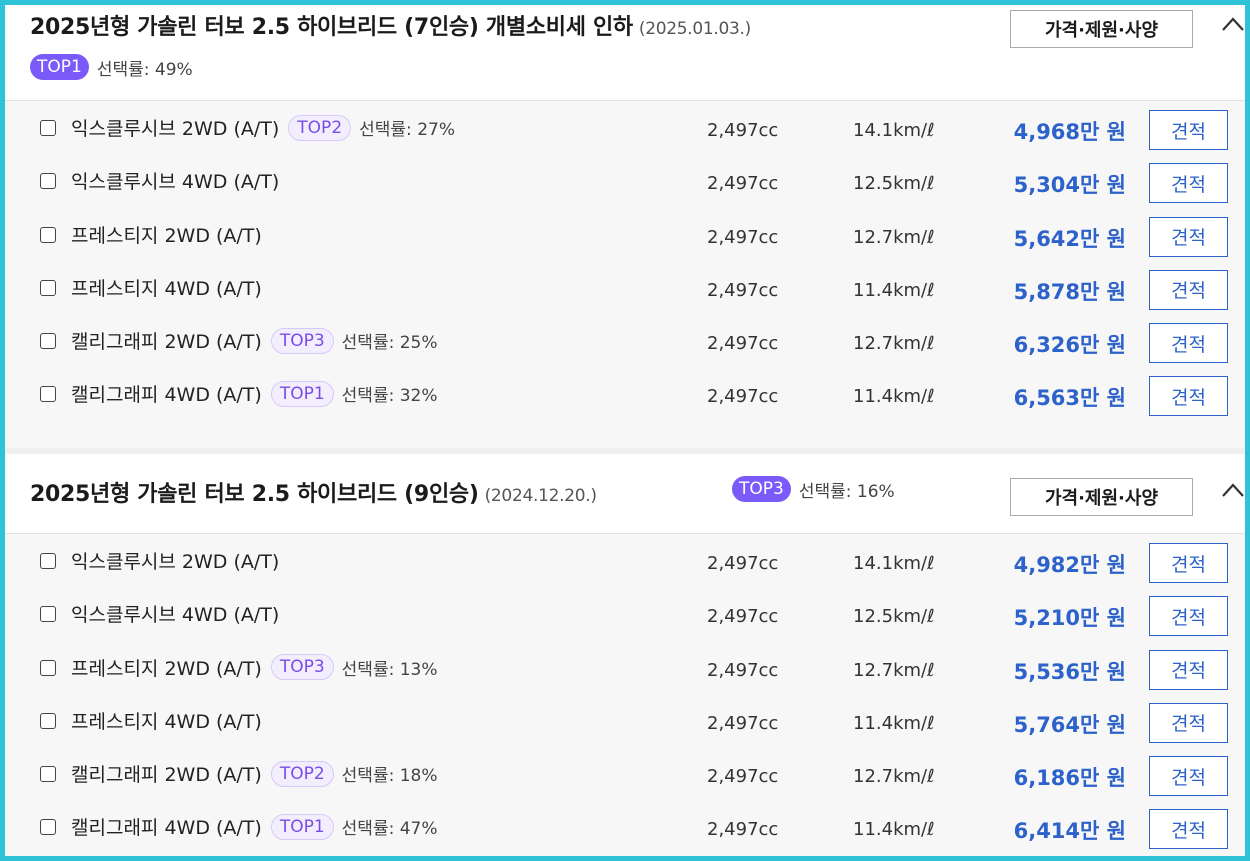  I want to click on top-rank-badge: TOP2, so click(320, 127).